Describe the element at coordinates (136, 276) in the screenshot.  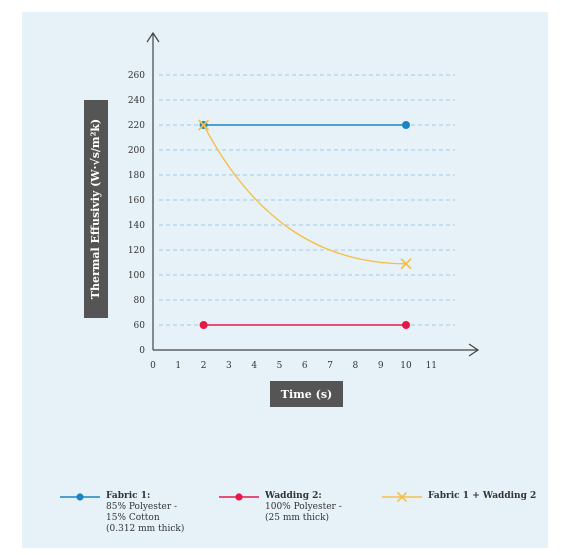
I see `y-tick-label: 100` at that location.